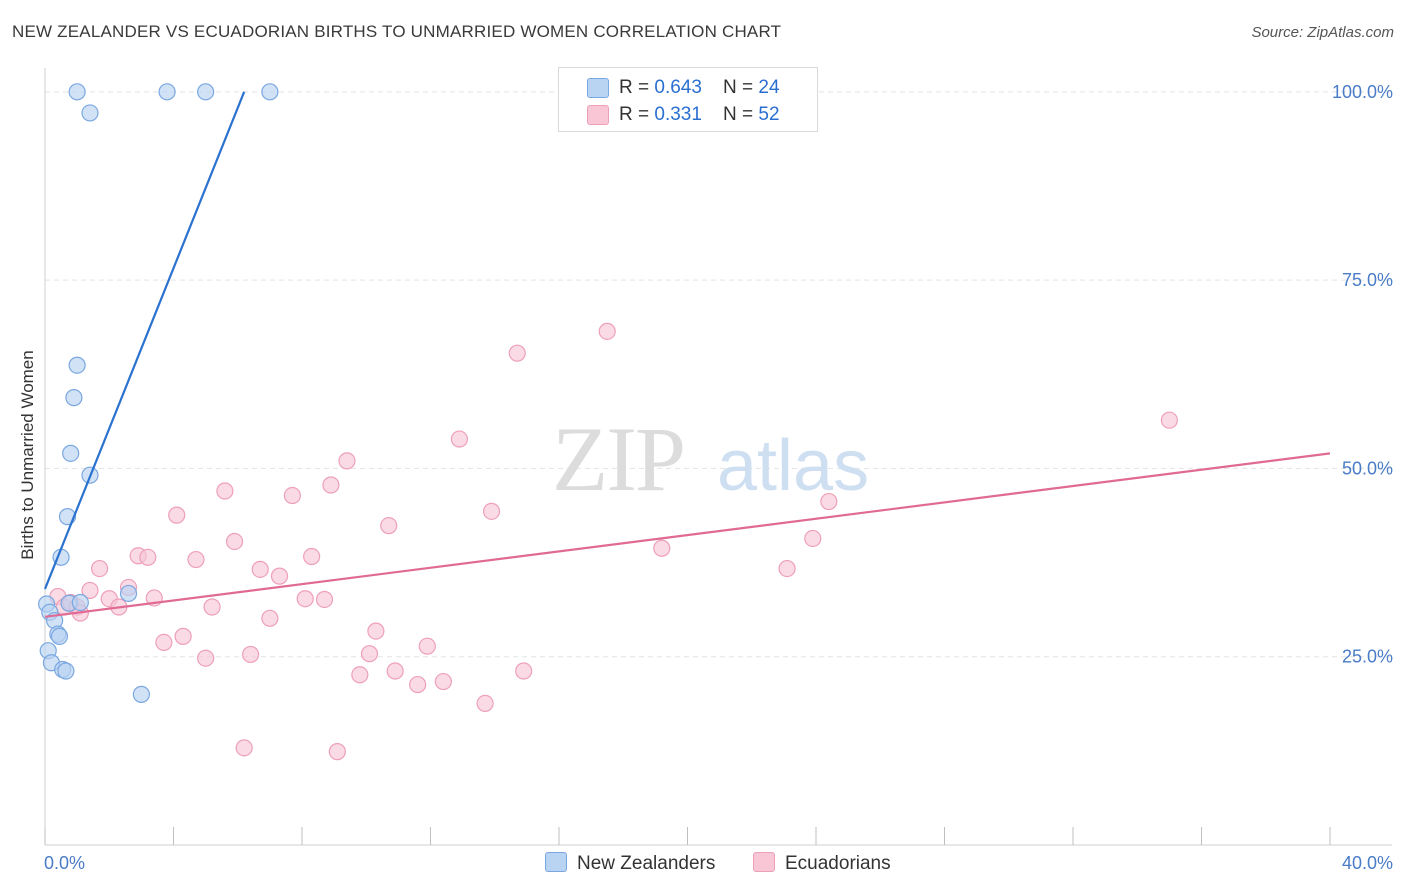  Describe the element at coordinates (793, 466) in the screenshot. I see `watermark-atlas: atlas` at that location.